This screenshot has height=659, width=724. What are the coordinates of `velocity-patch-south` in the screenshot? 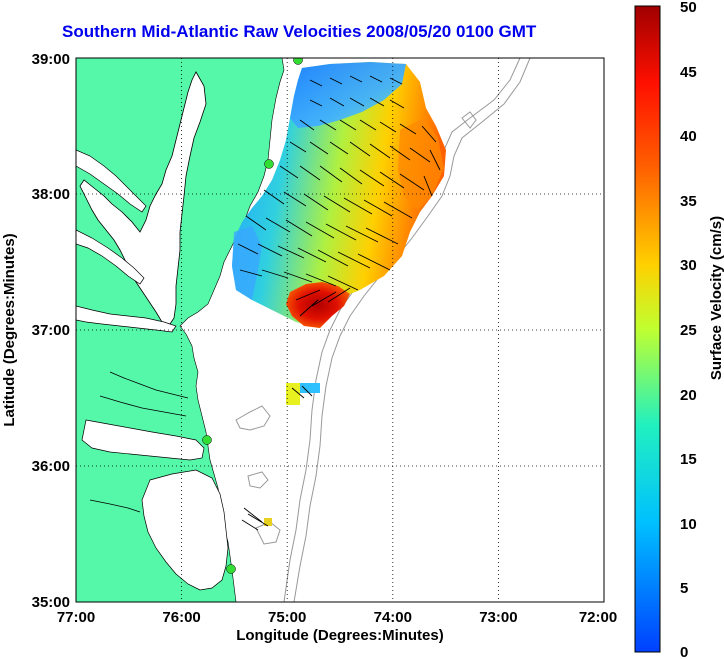 It's located at (293, 394).